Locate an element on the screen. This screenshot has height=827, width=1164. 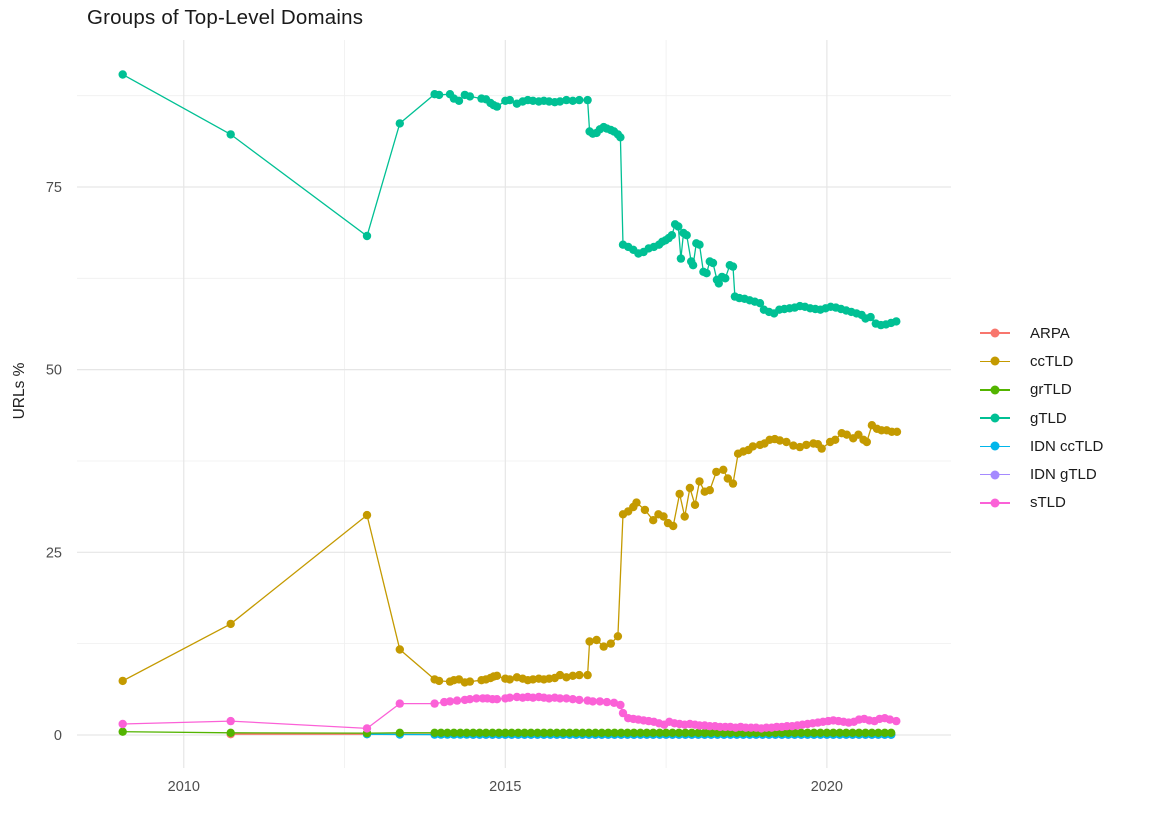
chart-title: Groups of Top-Level Domains is located at coordinates (225, 17).